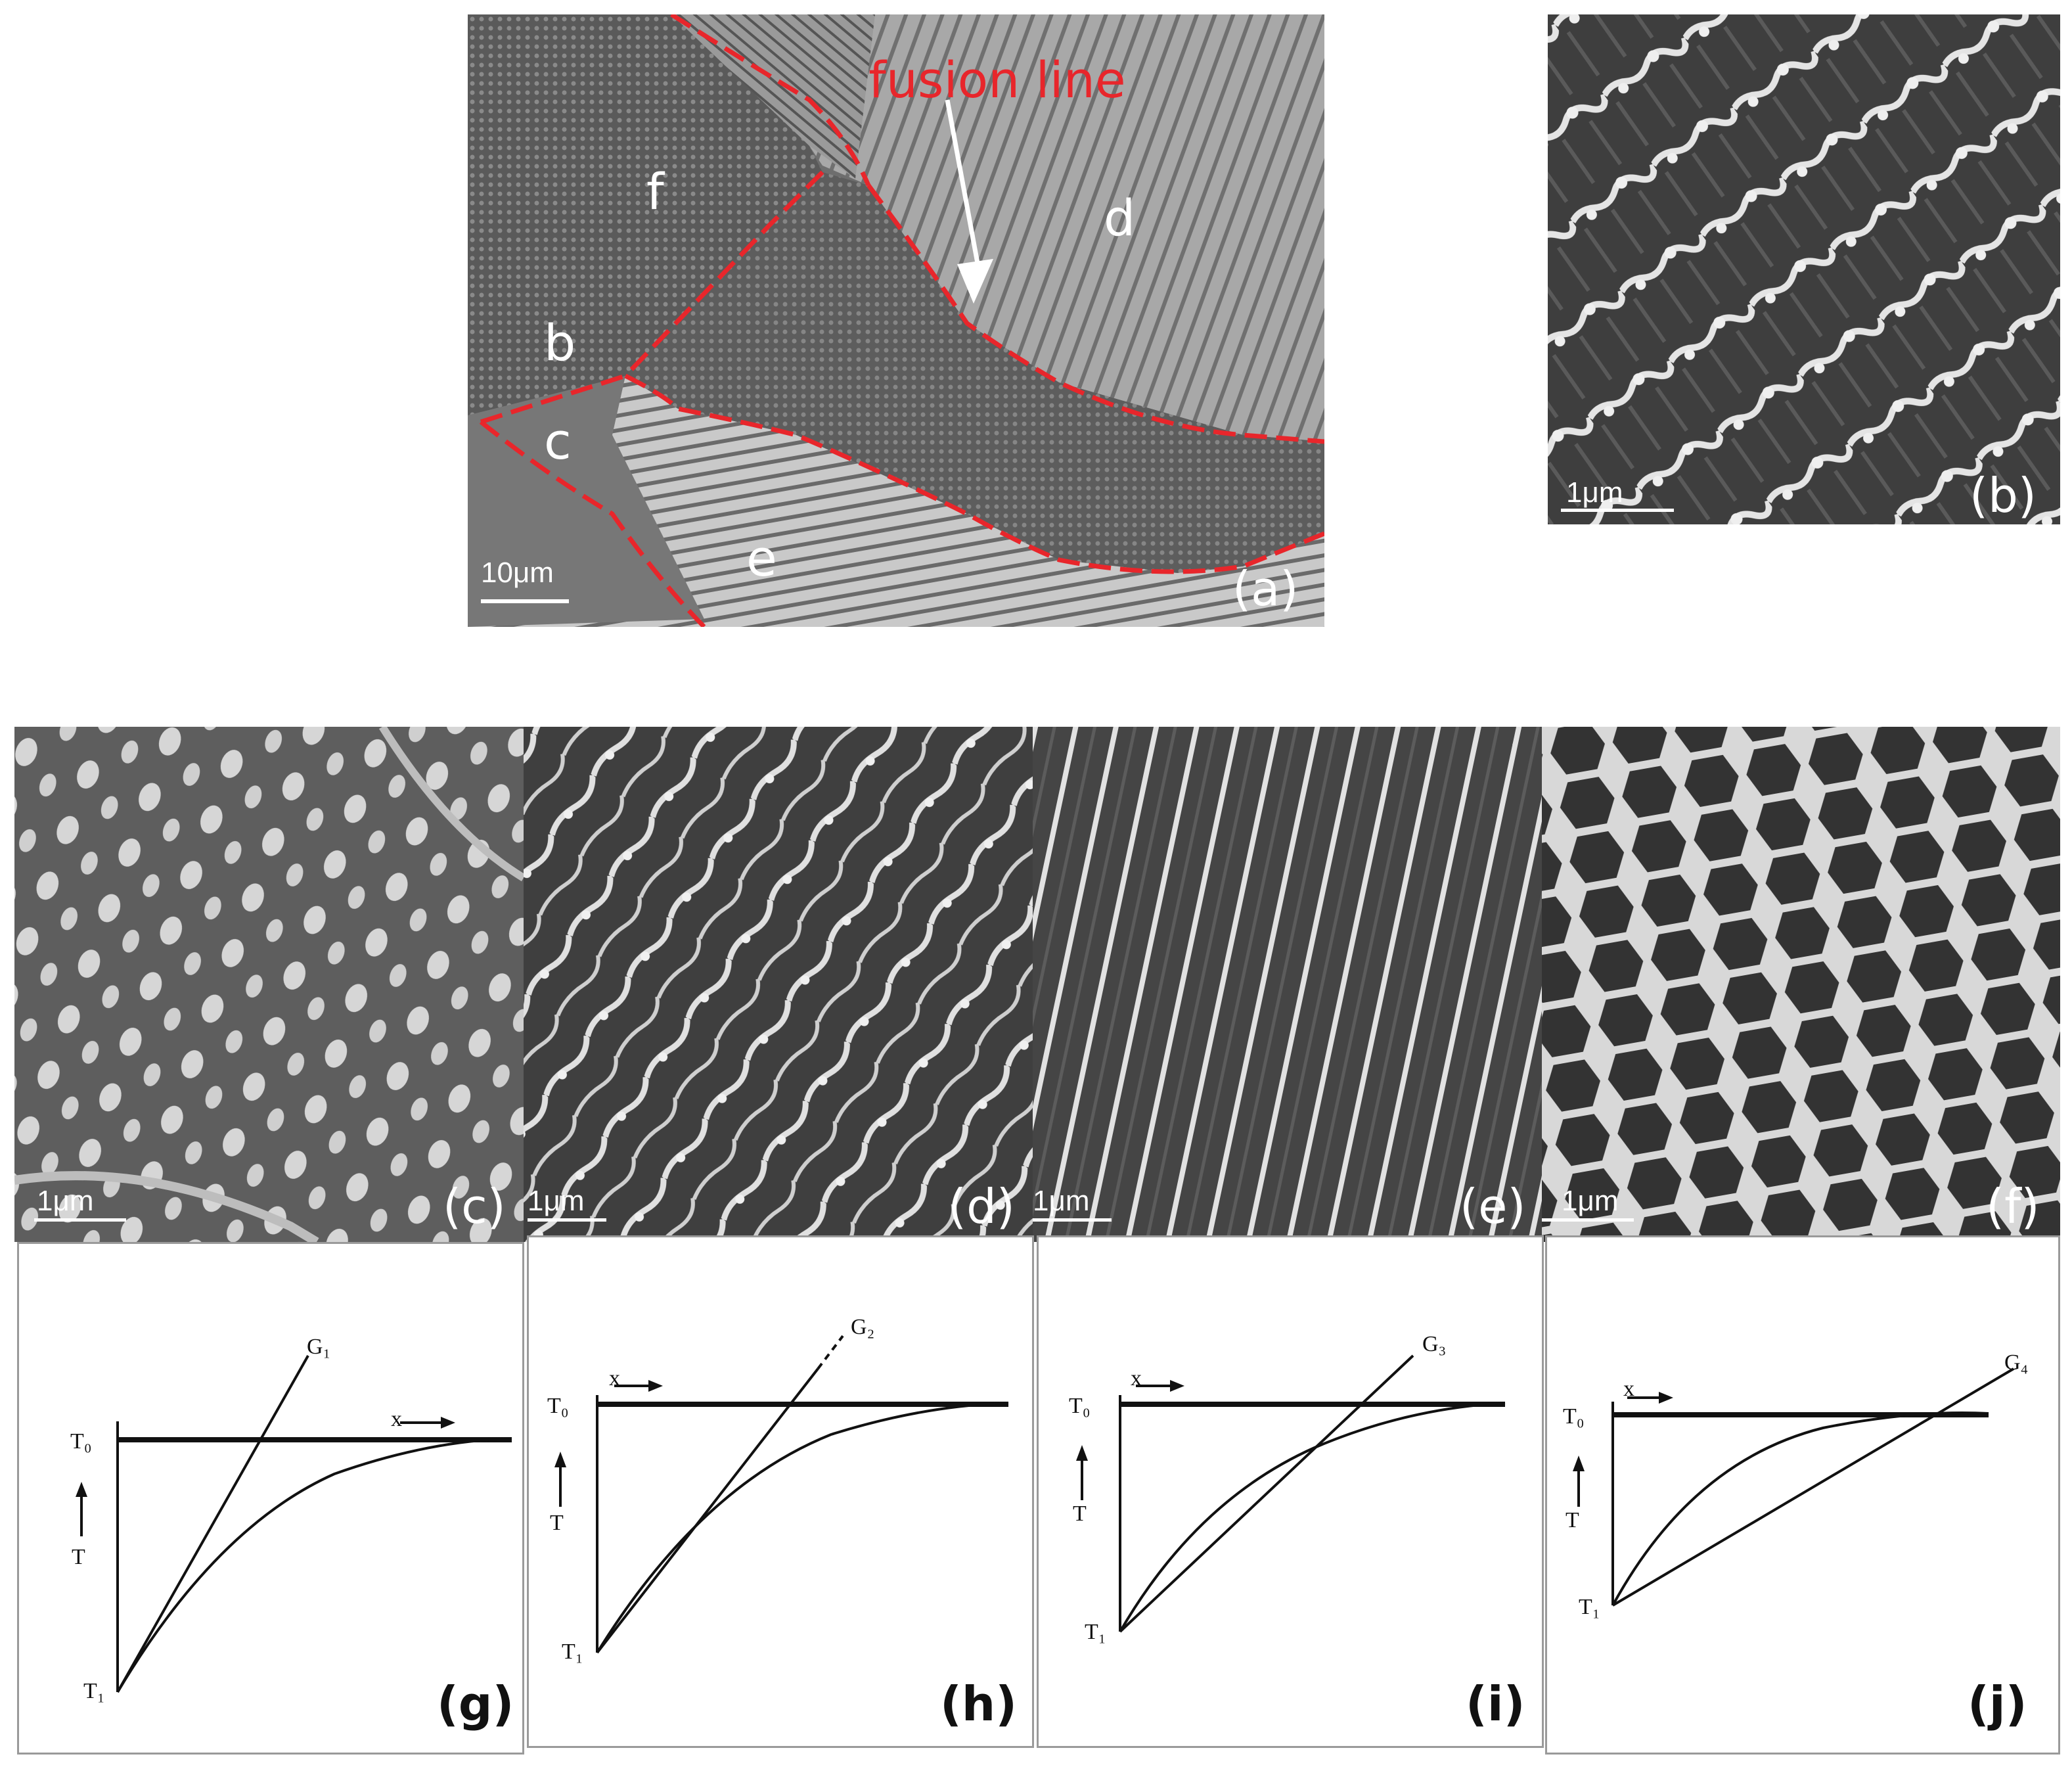 Image resolution: width=2072 pixels, height=1767 pixels. What do you see at coordinates (560, 342) in the screenshot?
I see `region-b-label: b` at bounding box center [560, 342].